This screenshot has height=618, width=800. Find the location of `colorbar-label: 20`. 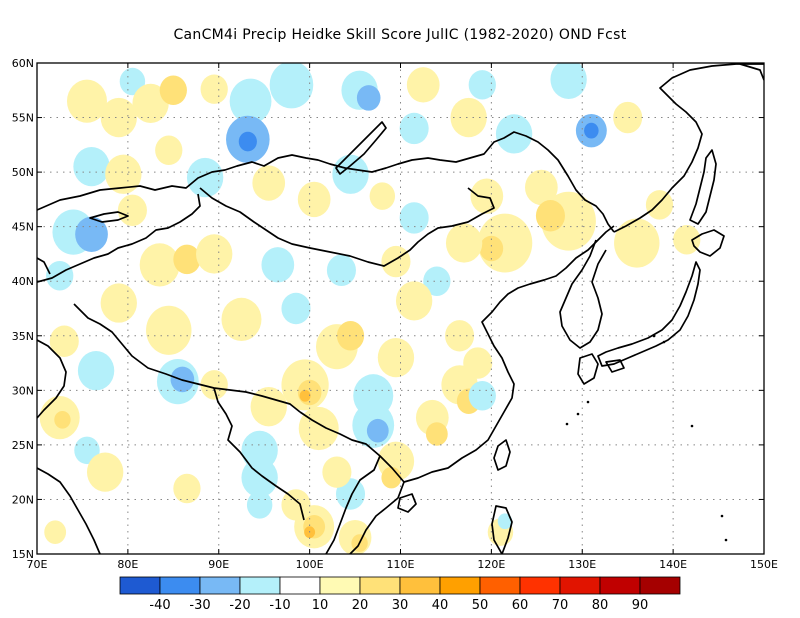

colorbar-label: 20 is located at coordinates (360, 605).